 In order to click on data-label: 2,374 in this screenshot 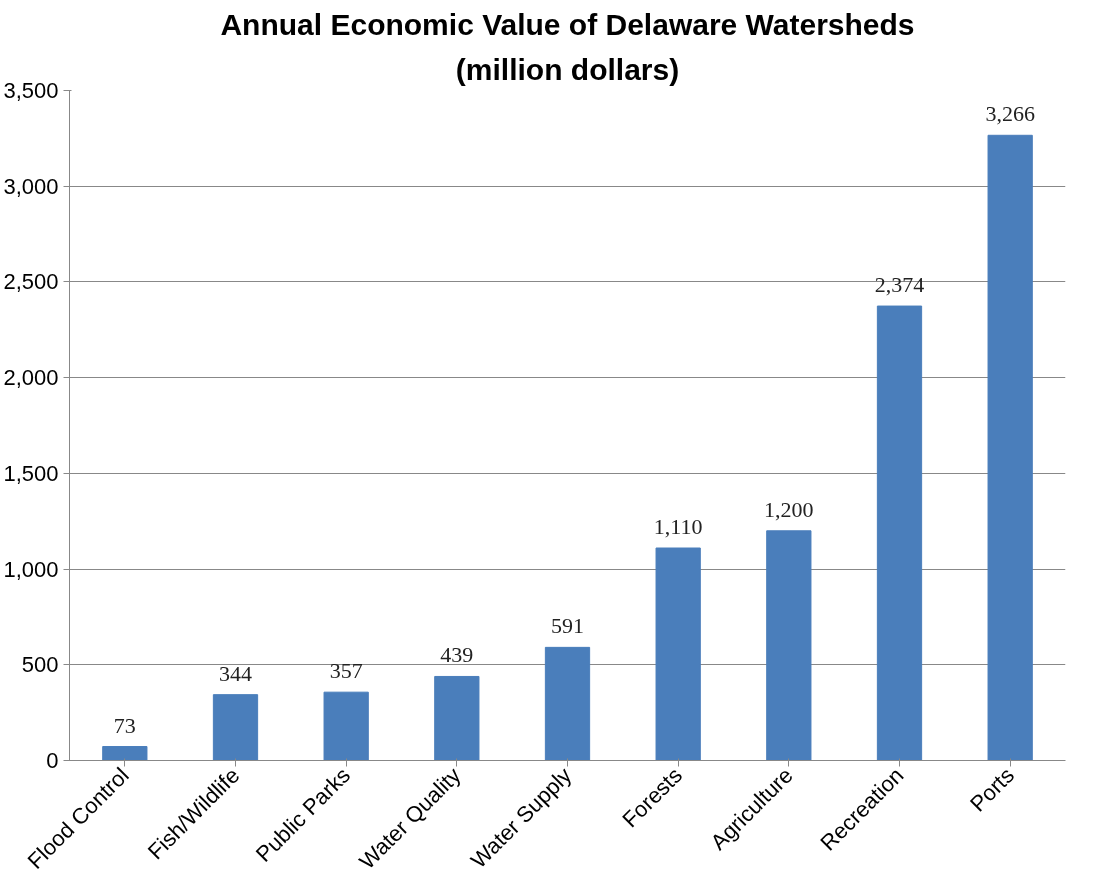, I will do `click(899, 285)`.